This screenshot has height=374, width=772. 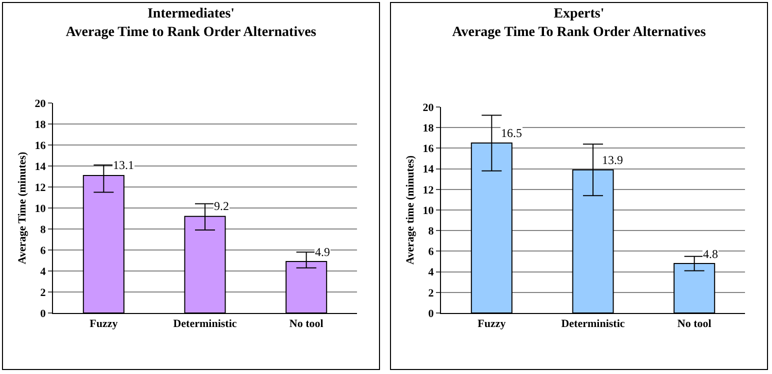 What do you see at coordinates (511, 133) in the screenshot?
I see `data-label: 16.5` at bounding box center [511, 133].